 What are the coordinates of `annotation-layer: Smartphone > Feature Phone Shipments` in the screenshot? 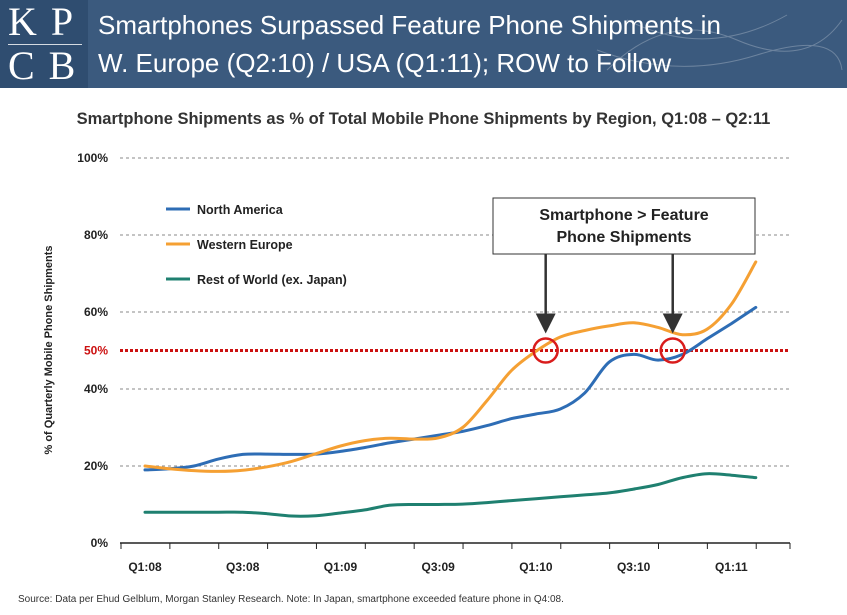 It's located at (624, 265).